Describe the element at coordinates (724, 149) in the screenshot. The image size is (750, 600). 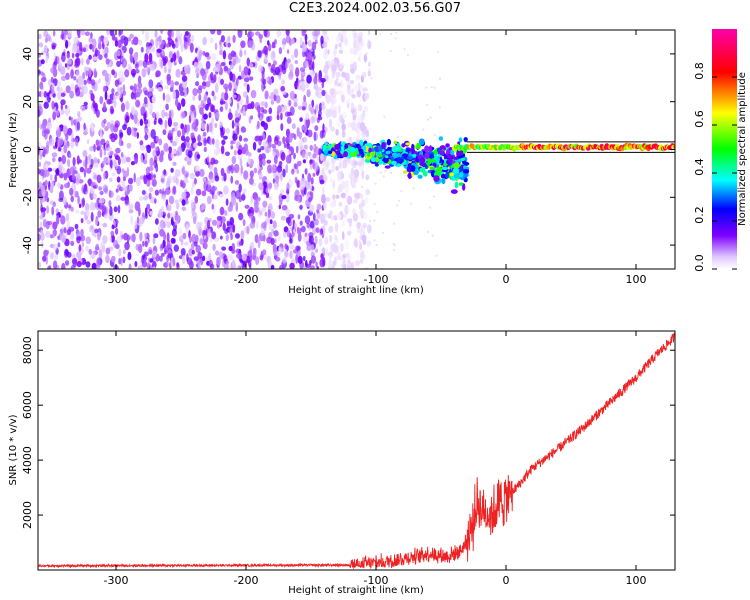
I see `colorbar` at that location.